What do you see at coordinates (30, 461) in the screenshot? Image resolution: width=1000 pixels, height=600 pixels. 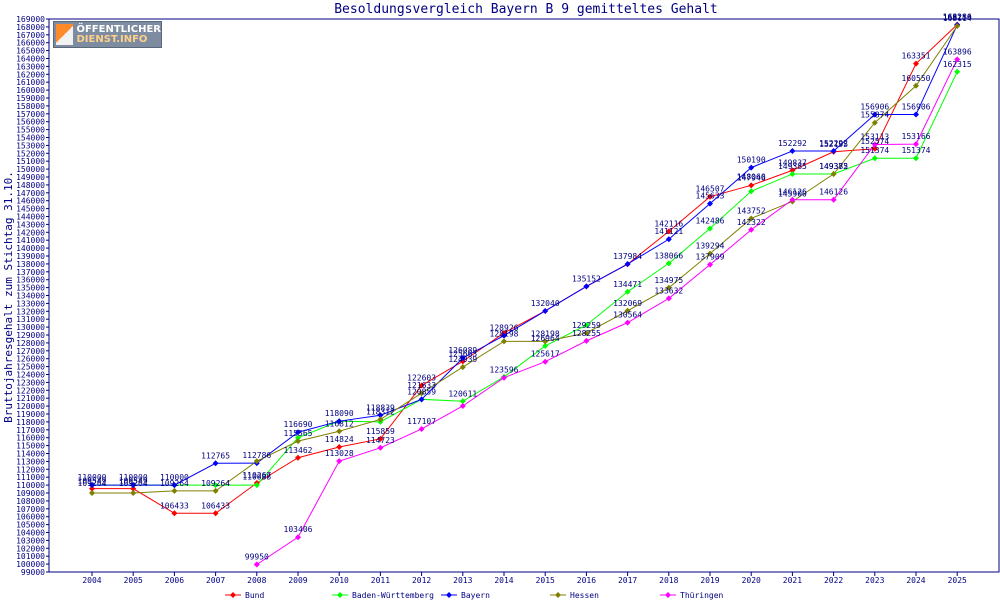 I see `y-tick-label: 113000` at bounding box center [30, 461].